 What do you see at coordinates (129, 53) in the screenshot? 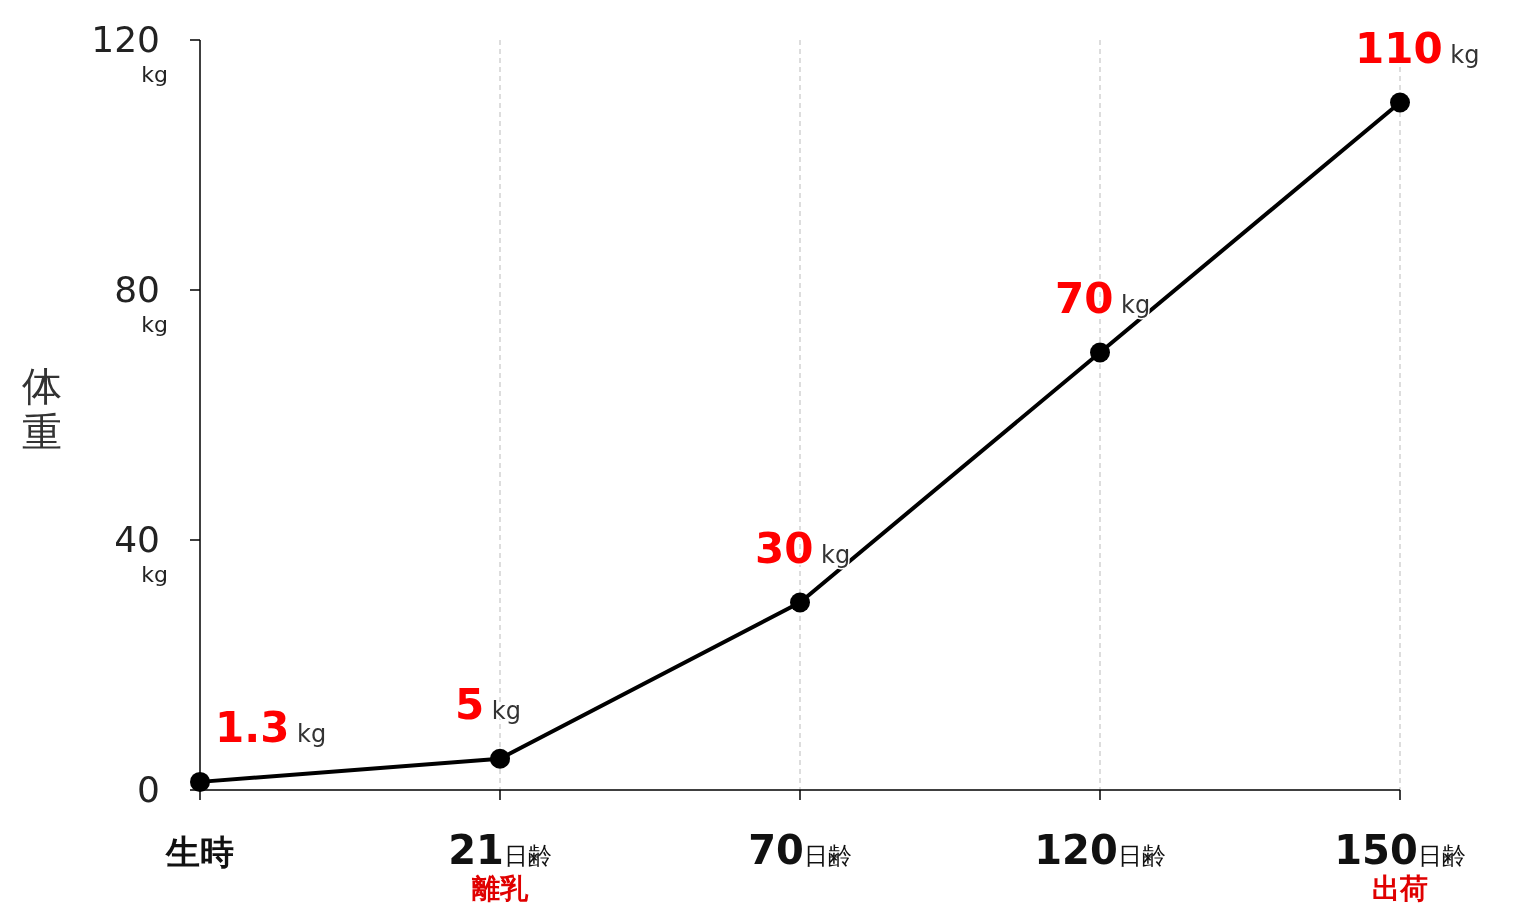
I see `y-tick-label: 120kg` at bounding box center [129, 53].